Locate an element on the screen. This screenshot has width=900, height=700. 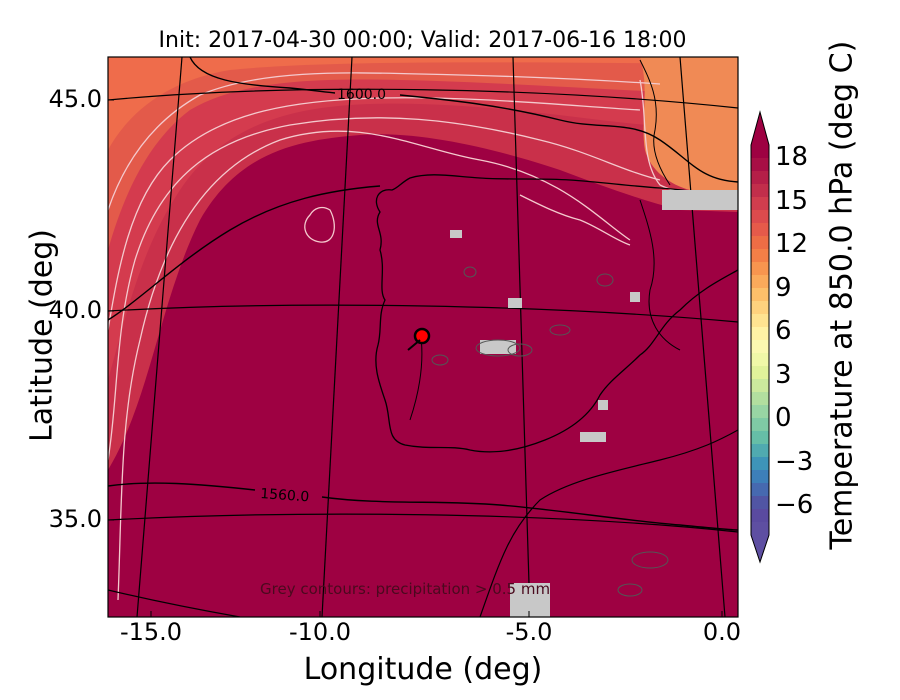
location-marker is located at coordinates (422, 336).